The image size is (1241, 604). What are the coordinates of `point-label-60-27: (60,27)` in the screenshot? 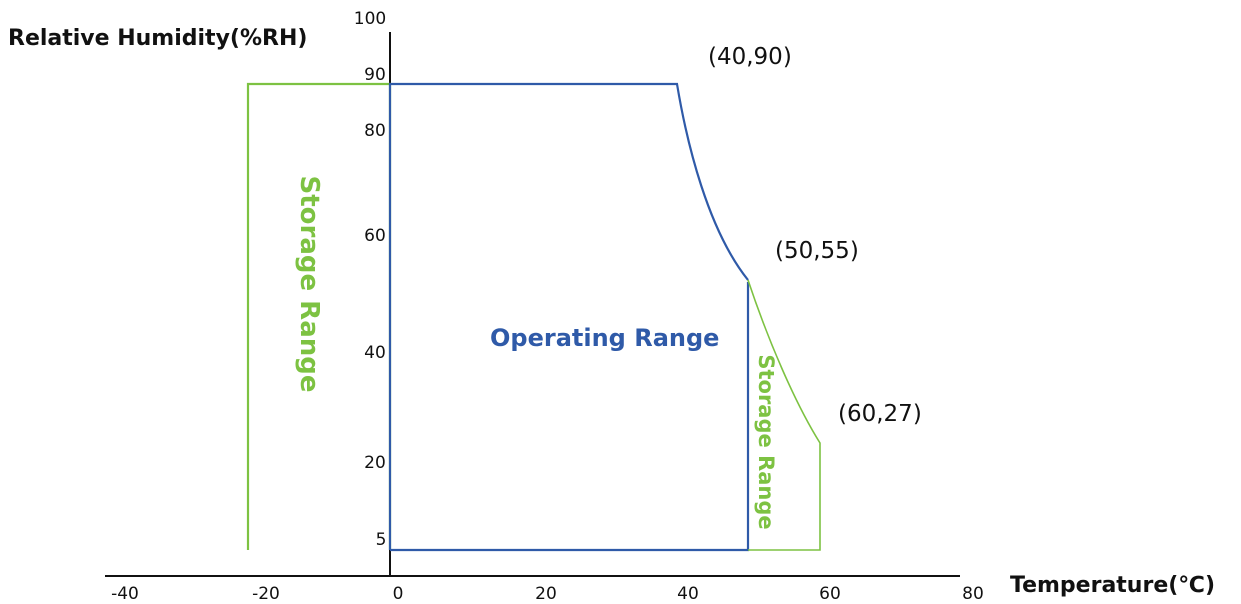 It's located at (880, 414).